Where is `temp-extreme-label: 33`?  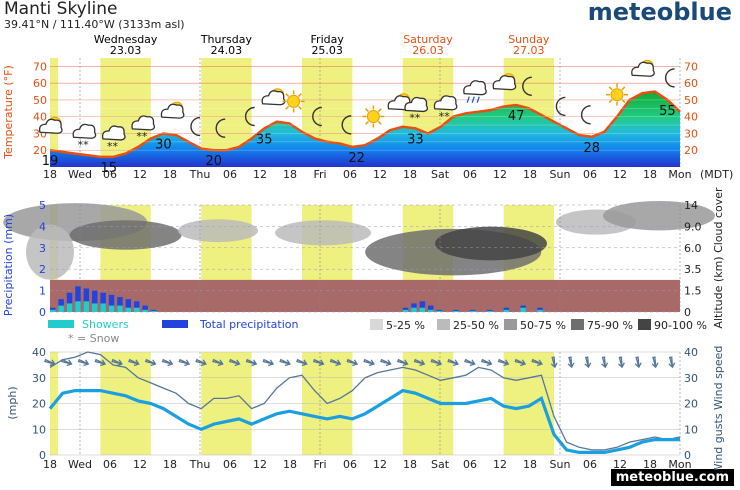 temp-extreme-label: 33 is located at coordinates (415, 139).